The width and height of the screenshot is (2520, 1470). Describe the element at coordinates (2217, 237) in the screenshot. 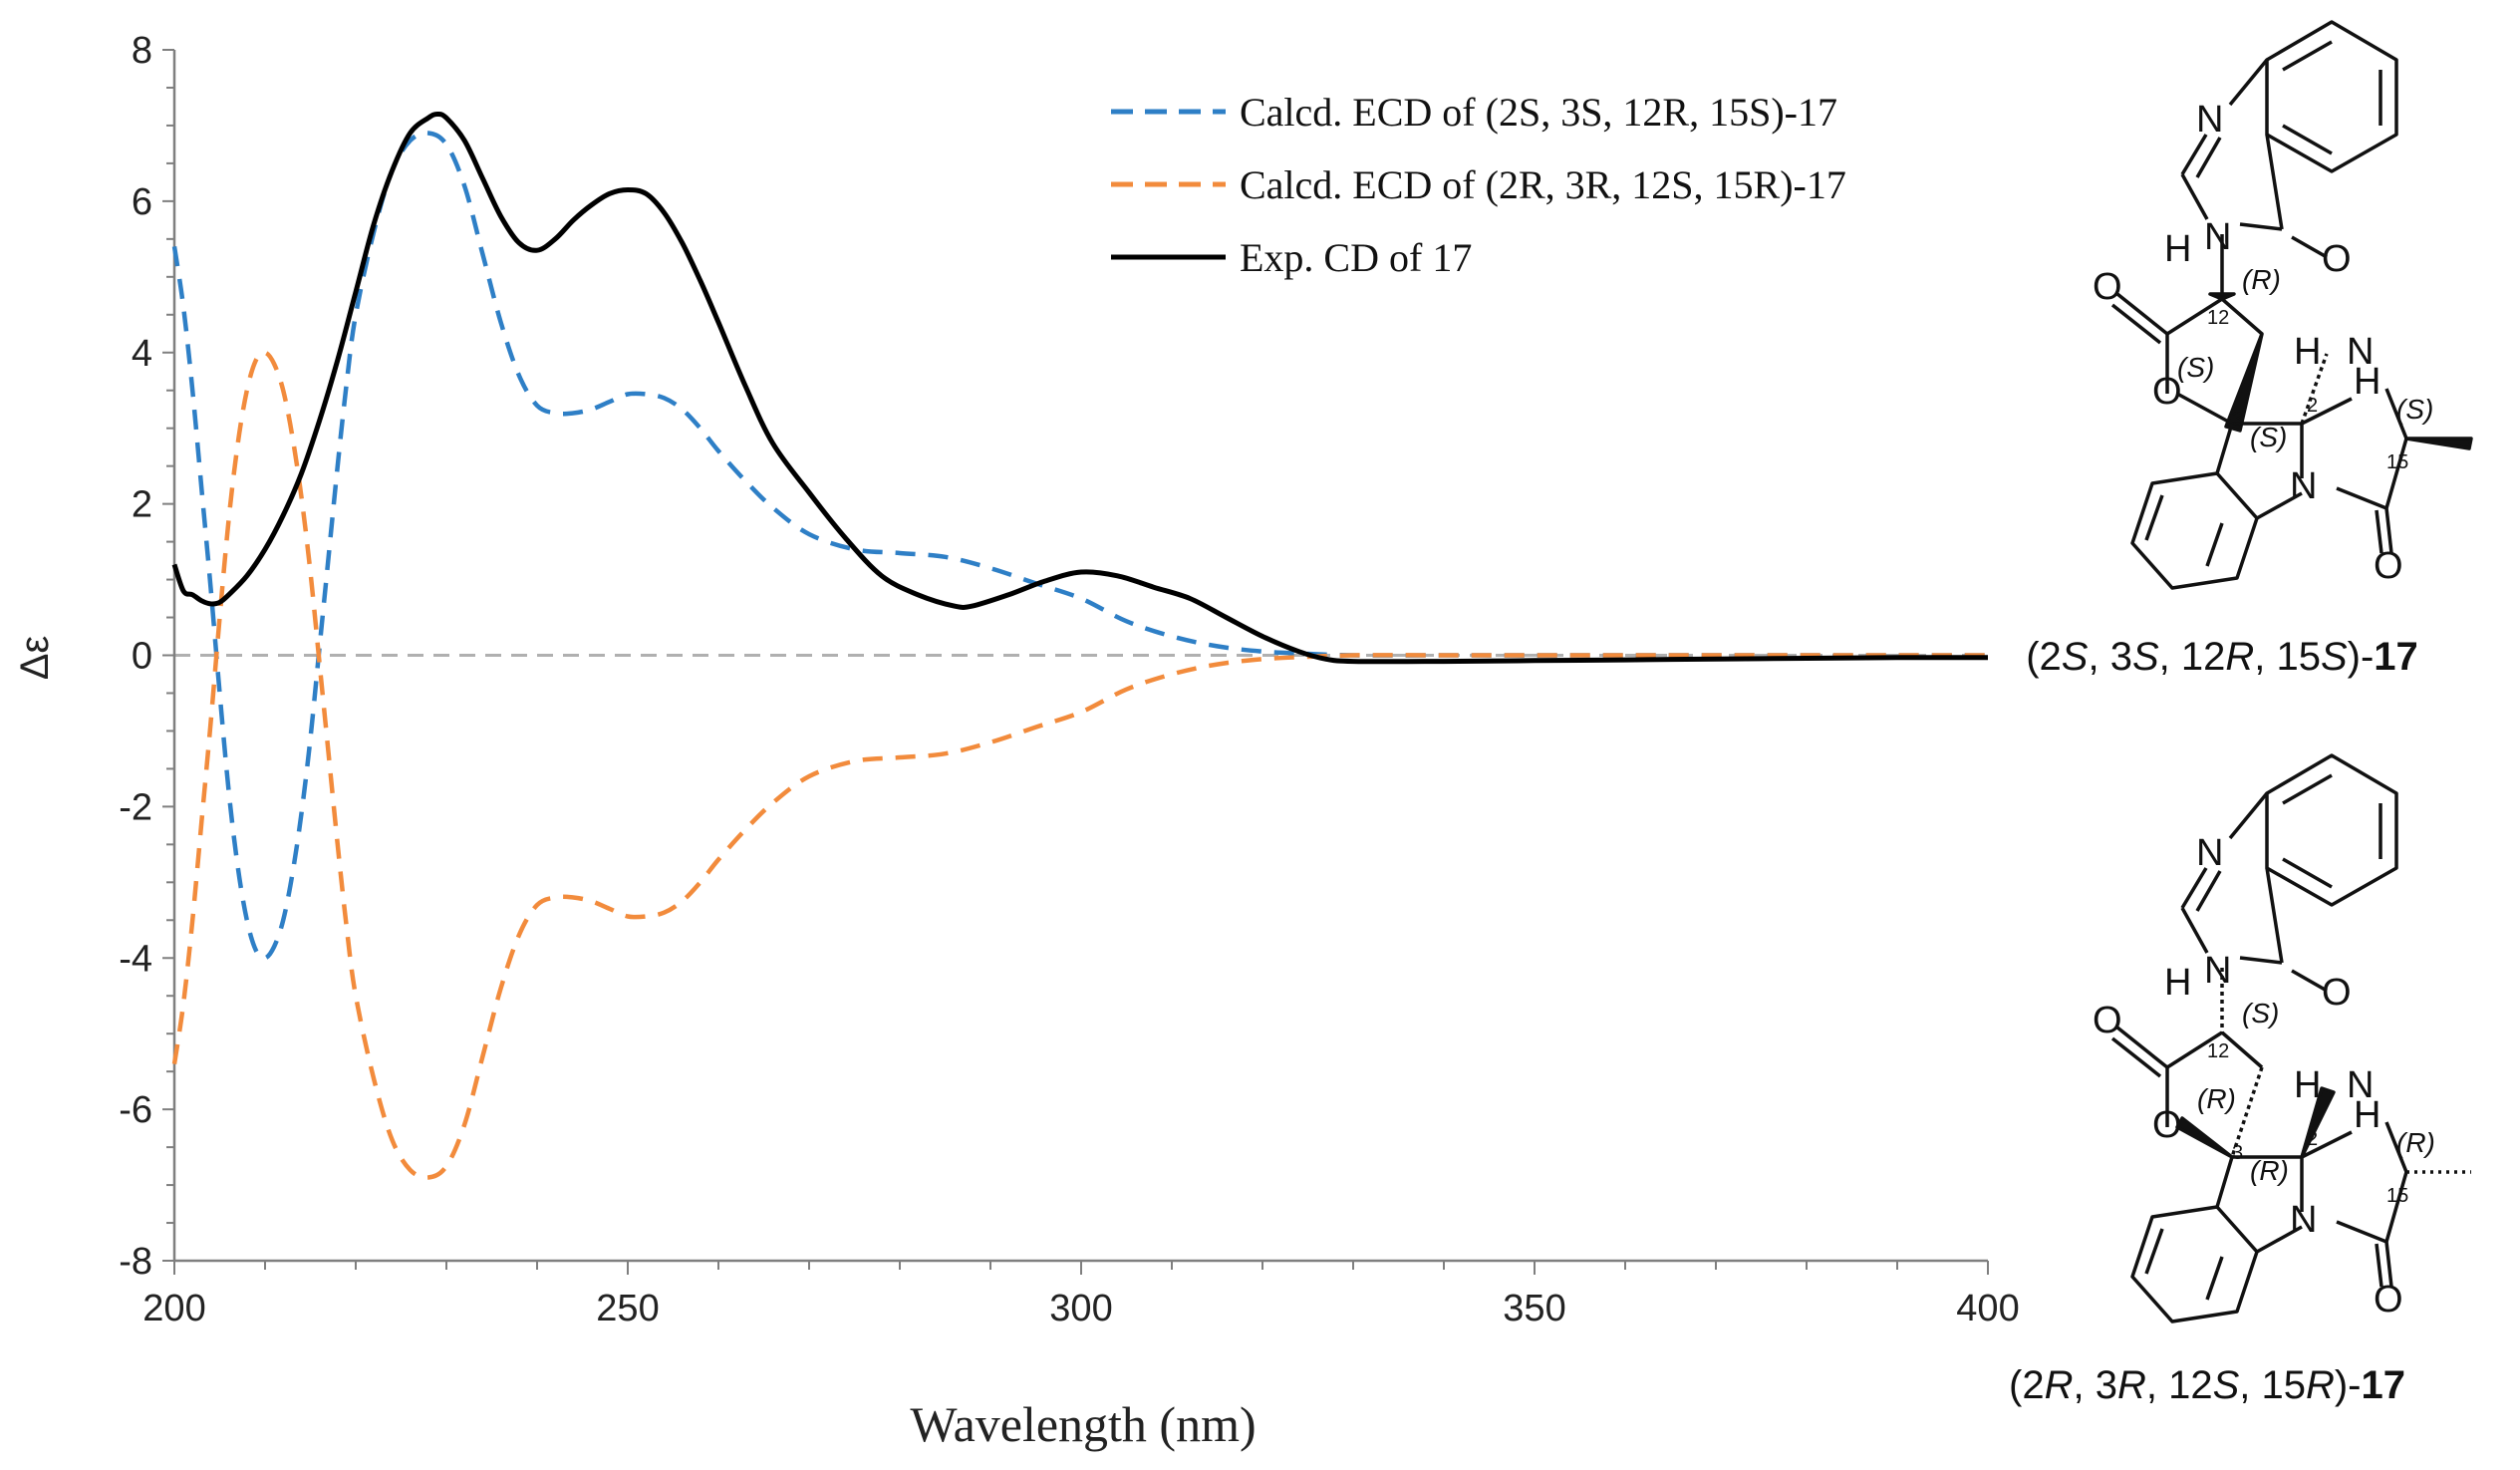

I see `atom-n2: N` at that location.